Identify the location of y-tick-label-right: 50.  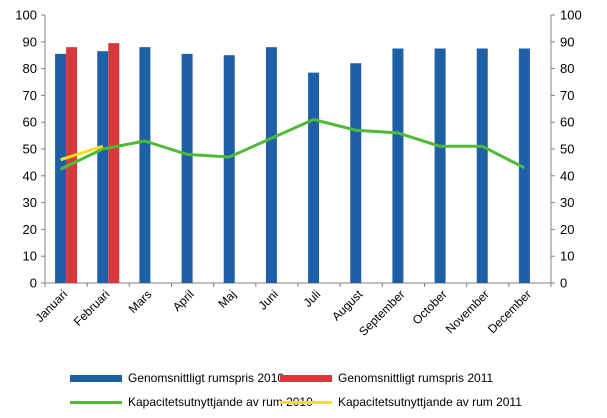
(567, 149).